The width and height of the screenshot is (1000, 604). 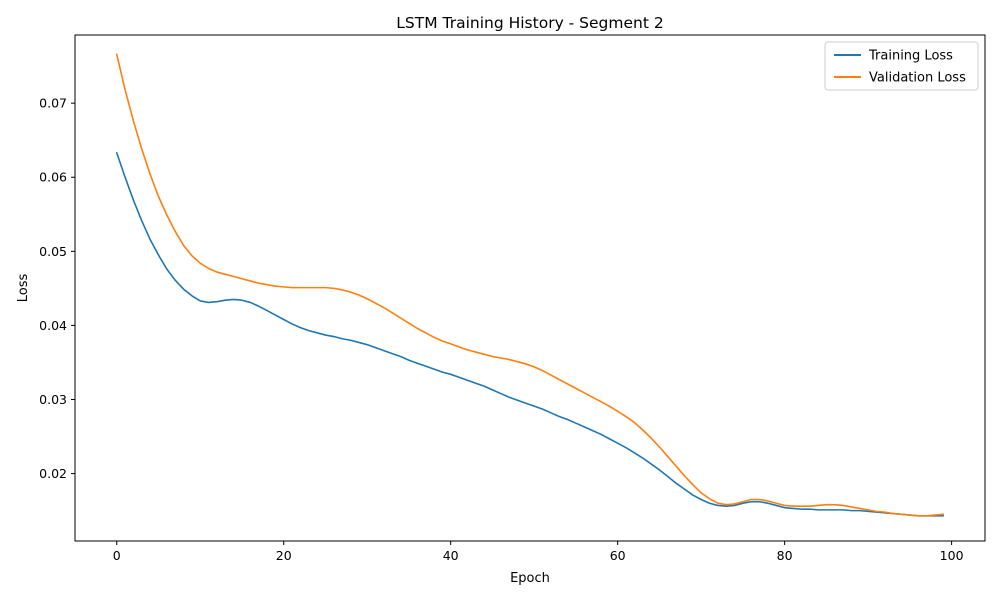 I want to click on y-tick-label: 0.04, so click(x=53, y=325).